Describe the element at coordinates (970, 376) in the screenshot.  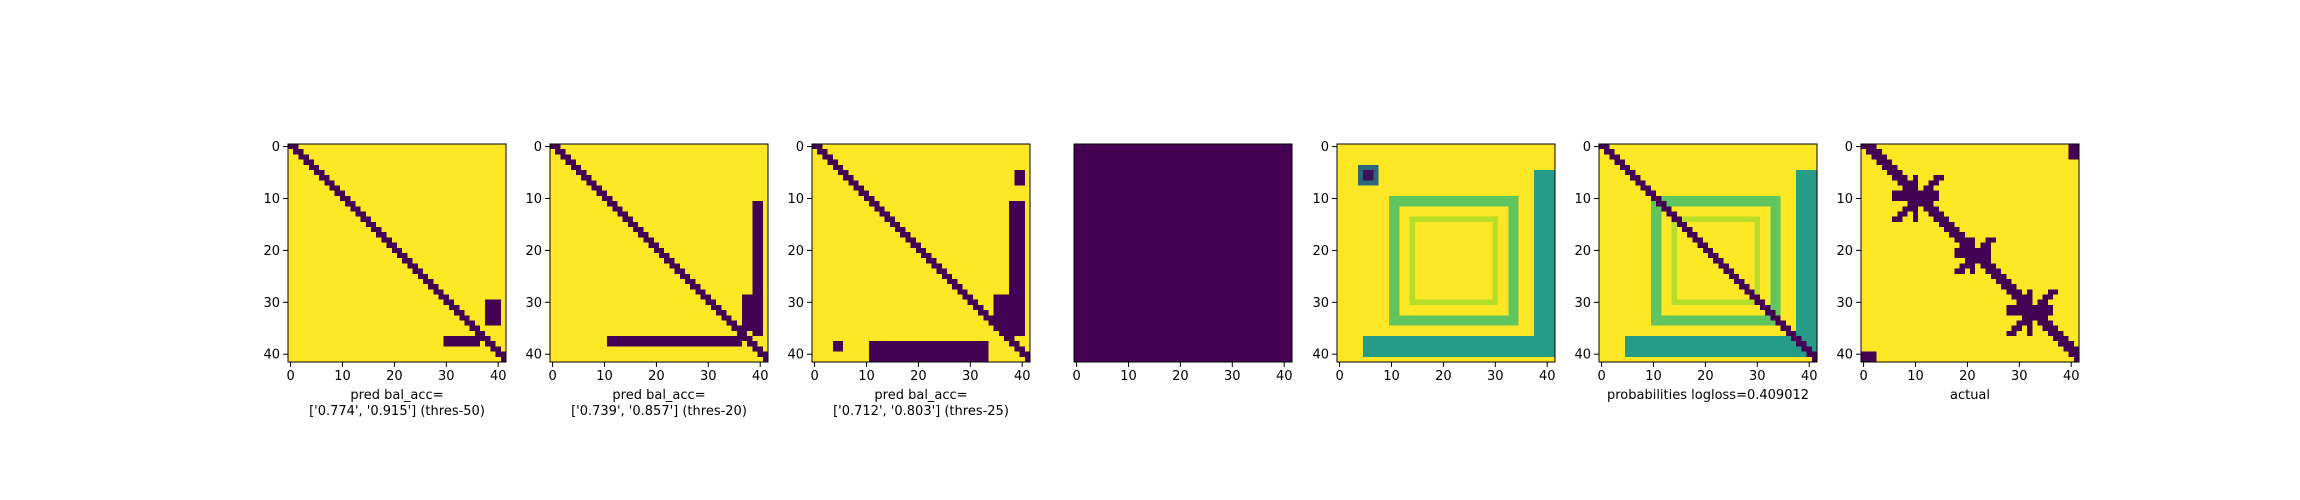
I see `x-tick-label: 30` at that location.